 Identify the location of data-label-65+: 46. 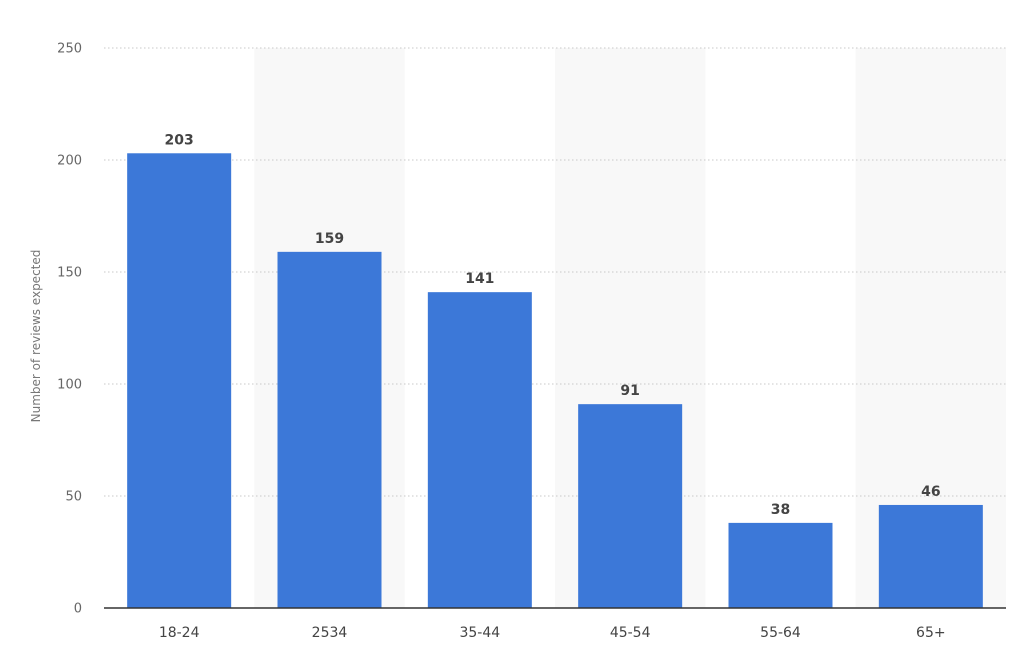
(930, 492).